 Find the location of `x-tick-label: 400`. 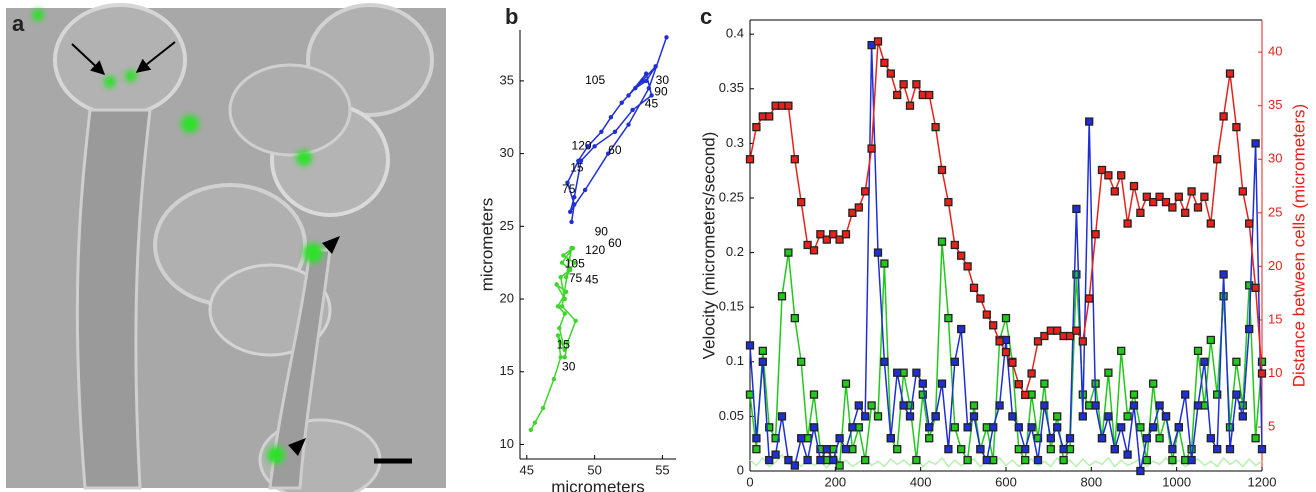

x-tick-label: 400 is located at coordinates (921, 481).